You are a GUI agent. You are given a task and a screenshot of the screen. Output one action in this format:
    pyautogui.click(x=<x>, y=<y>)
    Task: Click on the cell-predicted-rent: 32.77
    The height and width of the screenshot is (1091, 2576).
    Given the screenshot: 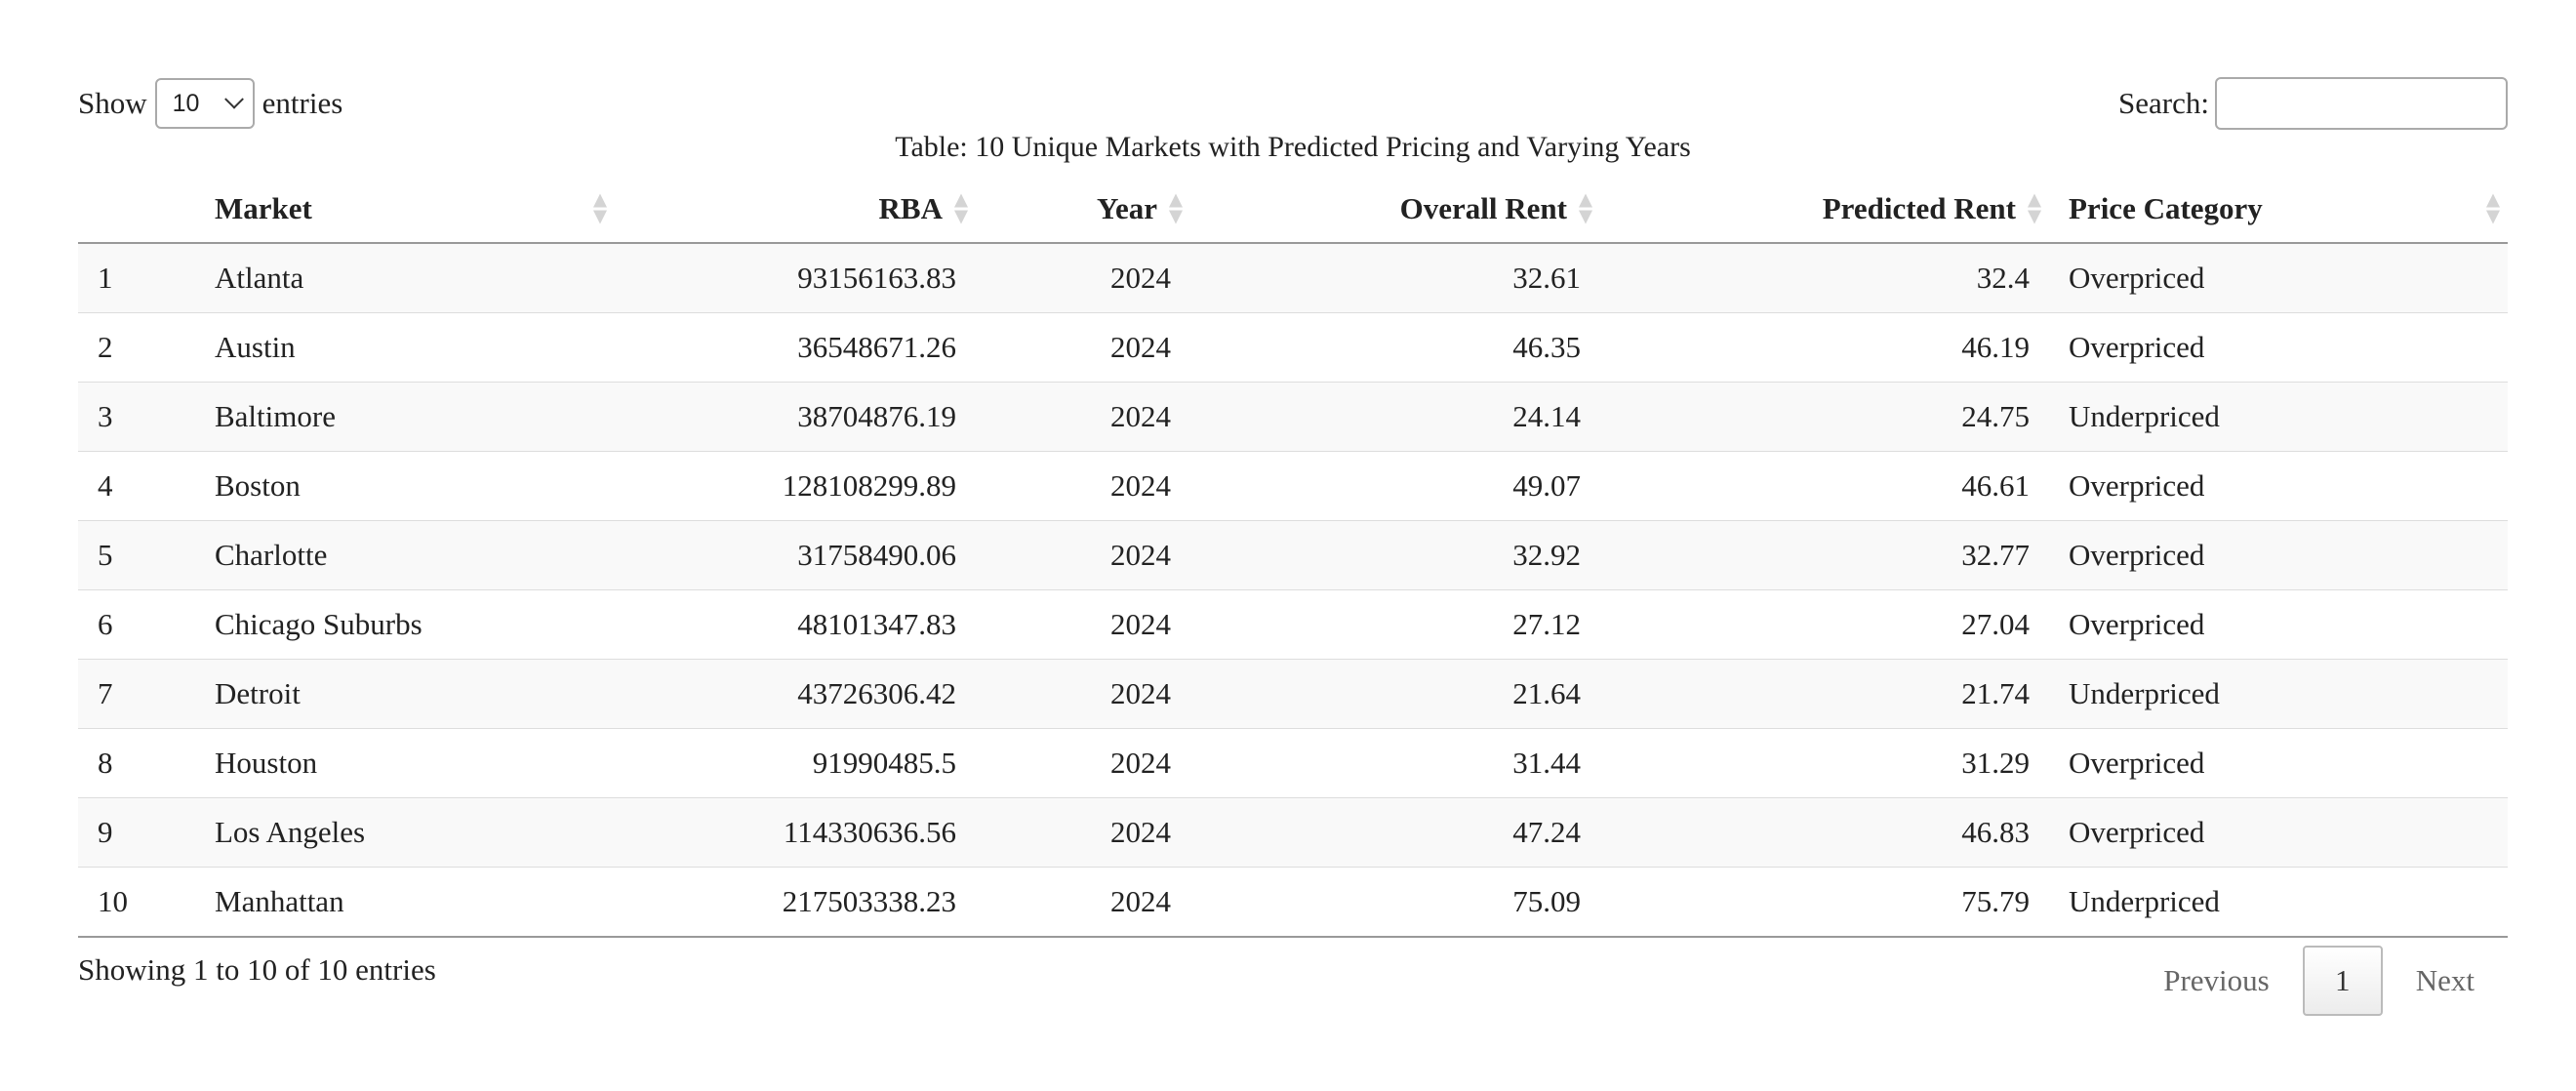 What is the action you would take?
    pyautogui.click(x=1824, y=555)
    